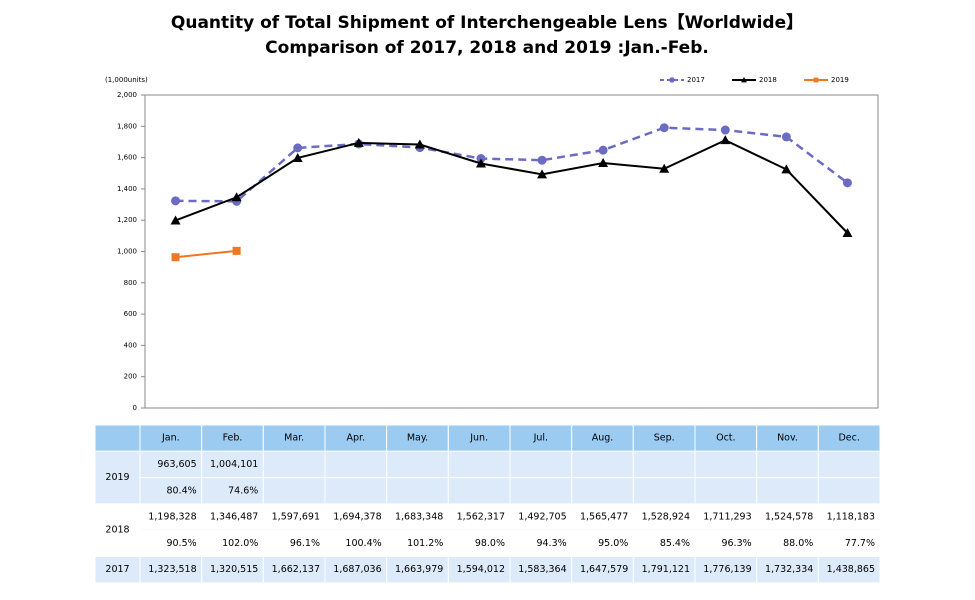 The image size is (975, 600). What do you see at coordinates (172, 517) in the screenshot?
I see `table-value: 1,198,328` at bounding box center [172, 517].